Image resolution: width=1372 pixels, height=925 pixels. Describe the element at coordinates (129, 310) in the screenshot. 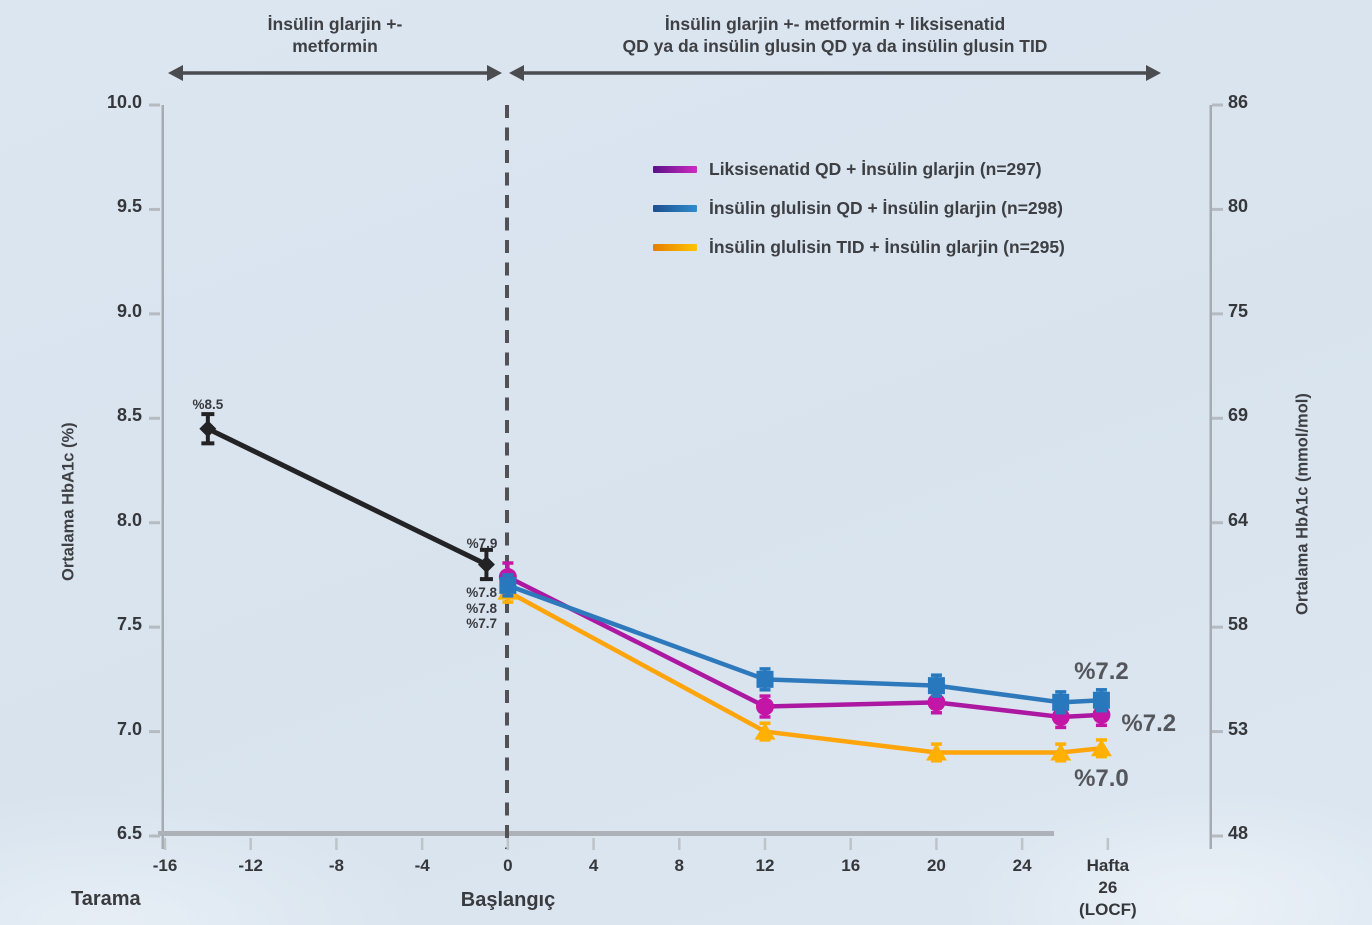

I see `left-y-tick-label: 9.0` at that location.